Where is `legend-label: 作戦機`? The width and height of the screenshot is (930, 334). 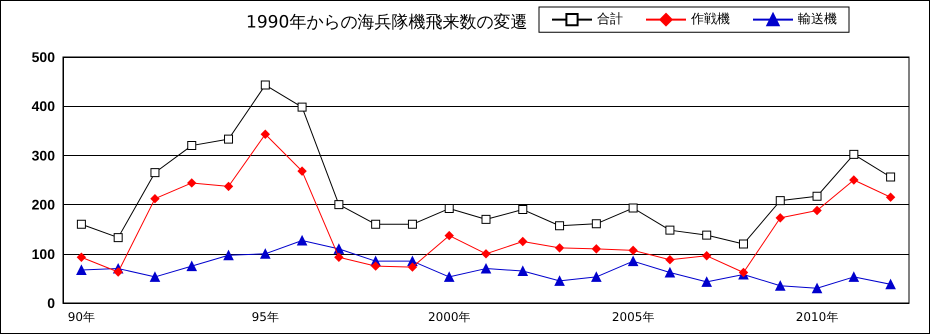 legend-label: 作戦機 is located at coordinates (710, 20).